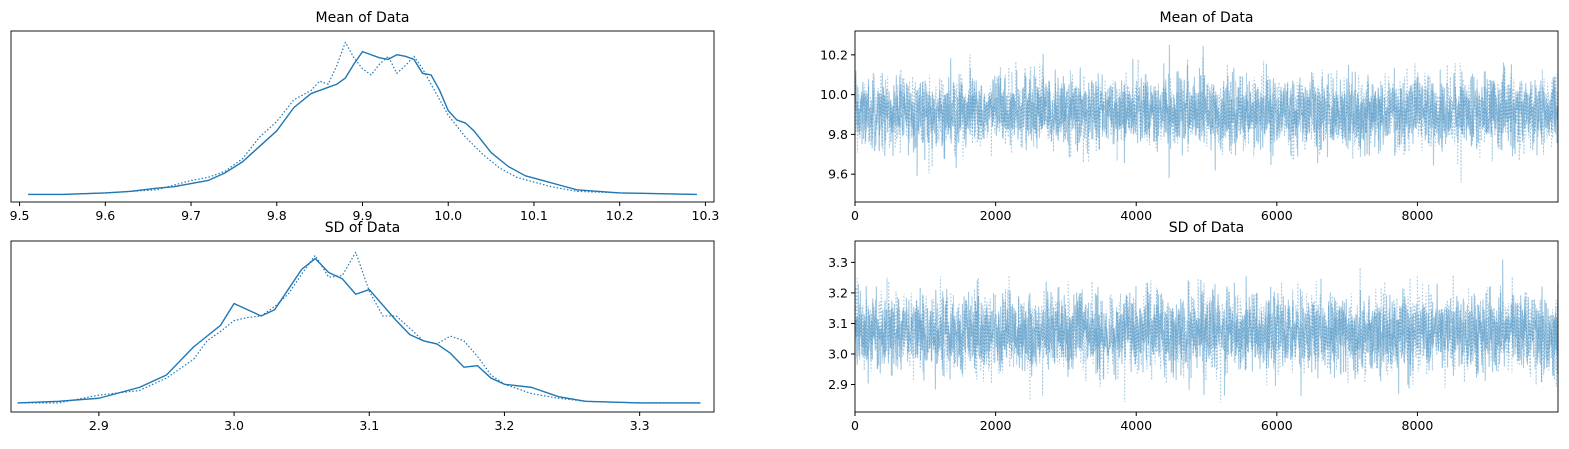 Image resolution: width=1569 pixels, height=449 pixels. Describe the element at coordinates (834, 54) in the screenshot. I see `y-tick-label: 10.2` at that location.